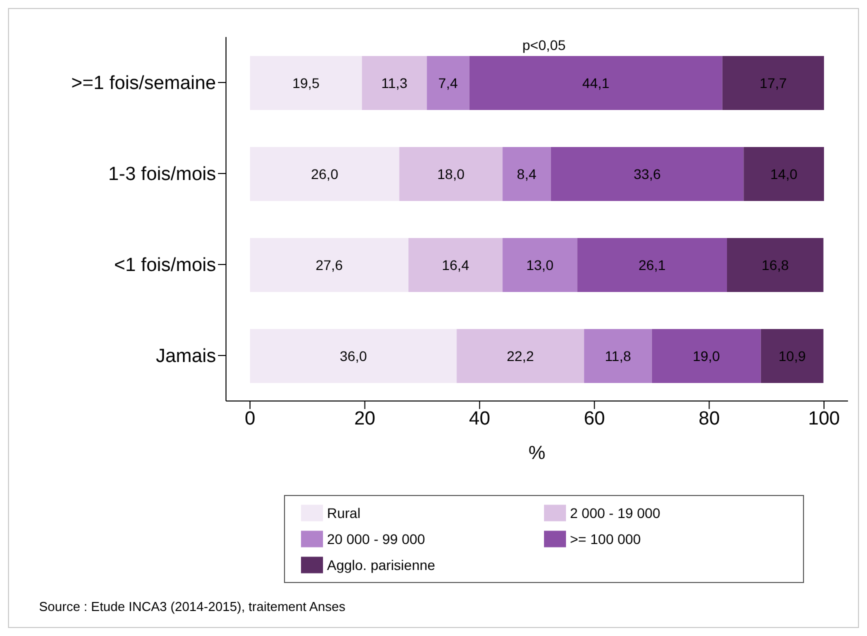  I want to click on text: 27,6, so click(329, 265).